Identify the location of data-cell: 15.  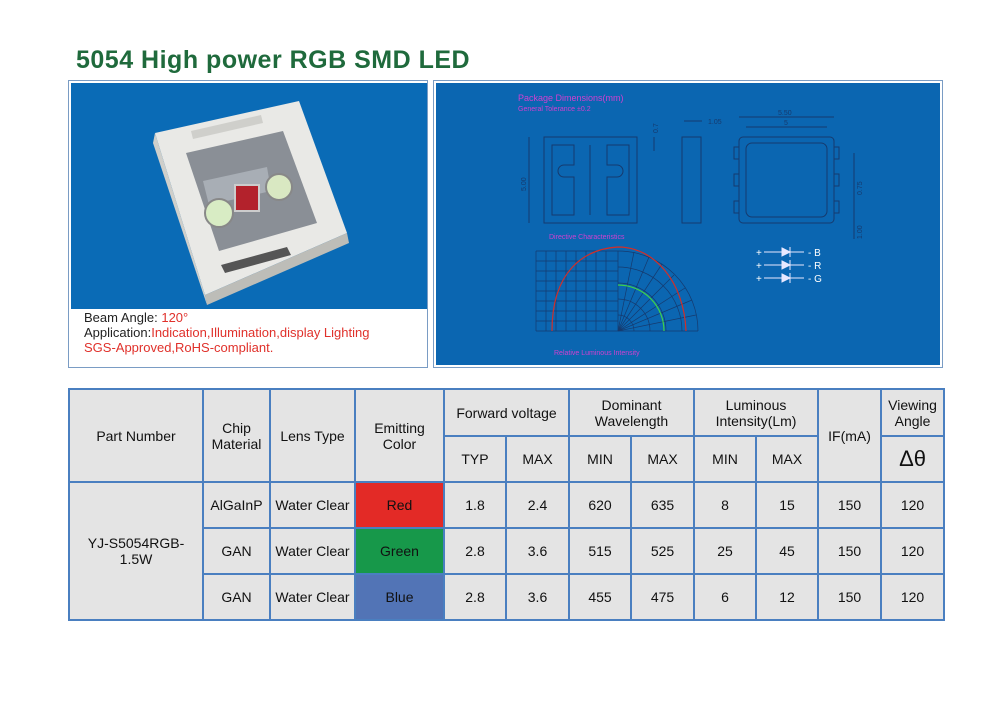
(787, 505).